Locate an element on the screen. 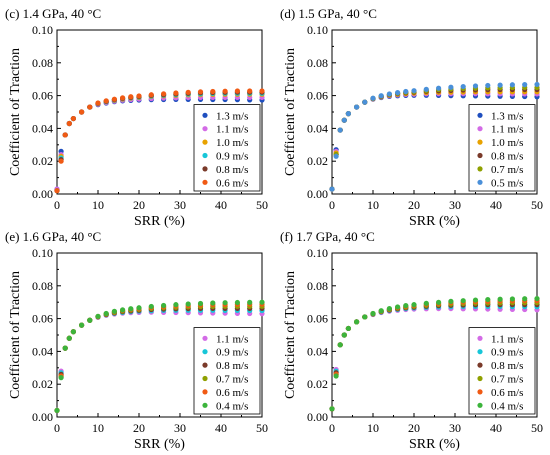 The height and width of the screenshot is (455, 550). legend-label: 0.4 m/s is located at coordinates (507, 406).